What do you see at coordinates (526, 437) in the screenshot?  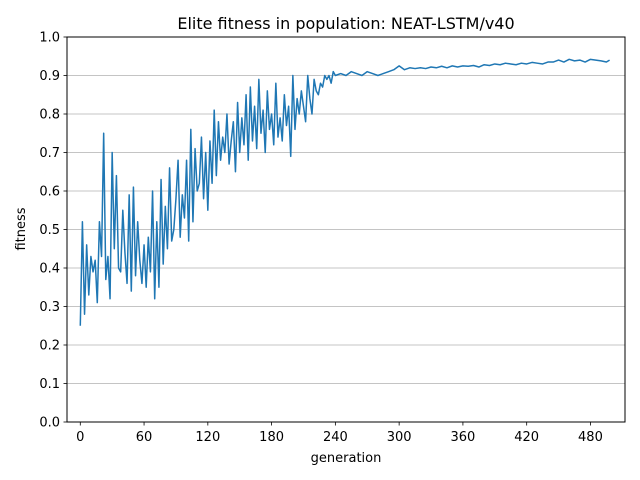 I see `x-tick-label: 420` at bounding box center [526, 437].